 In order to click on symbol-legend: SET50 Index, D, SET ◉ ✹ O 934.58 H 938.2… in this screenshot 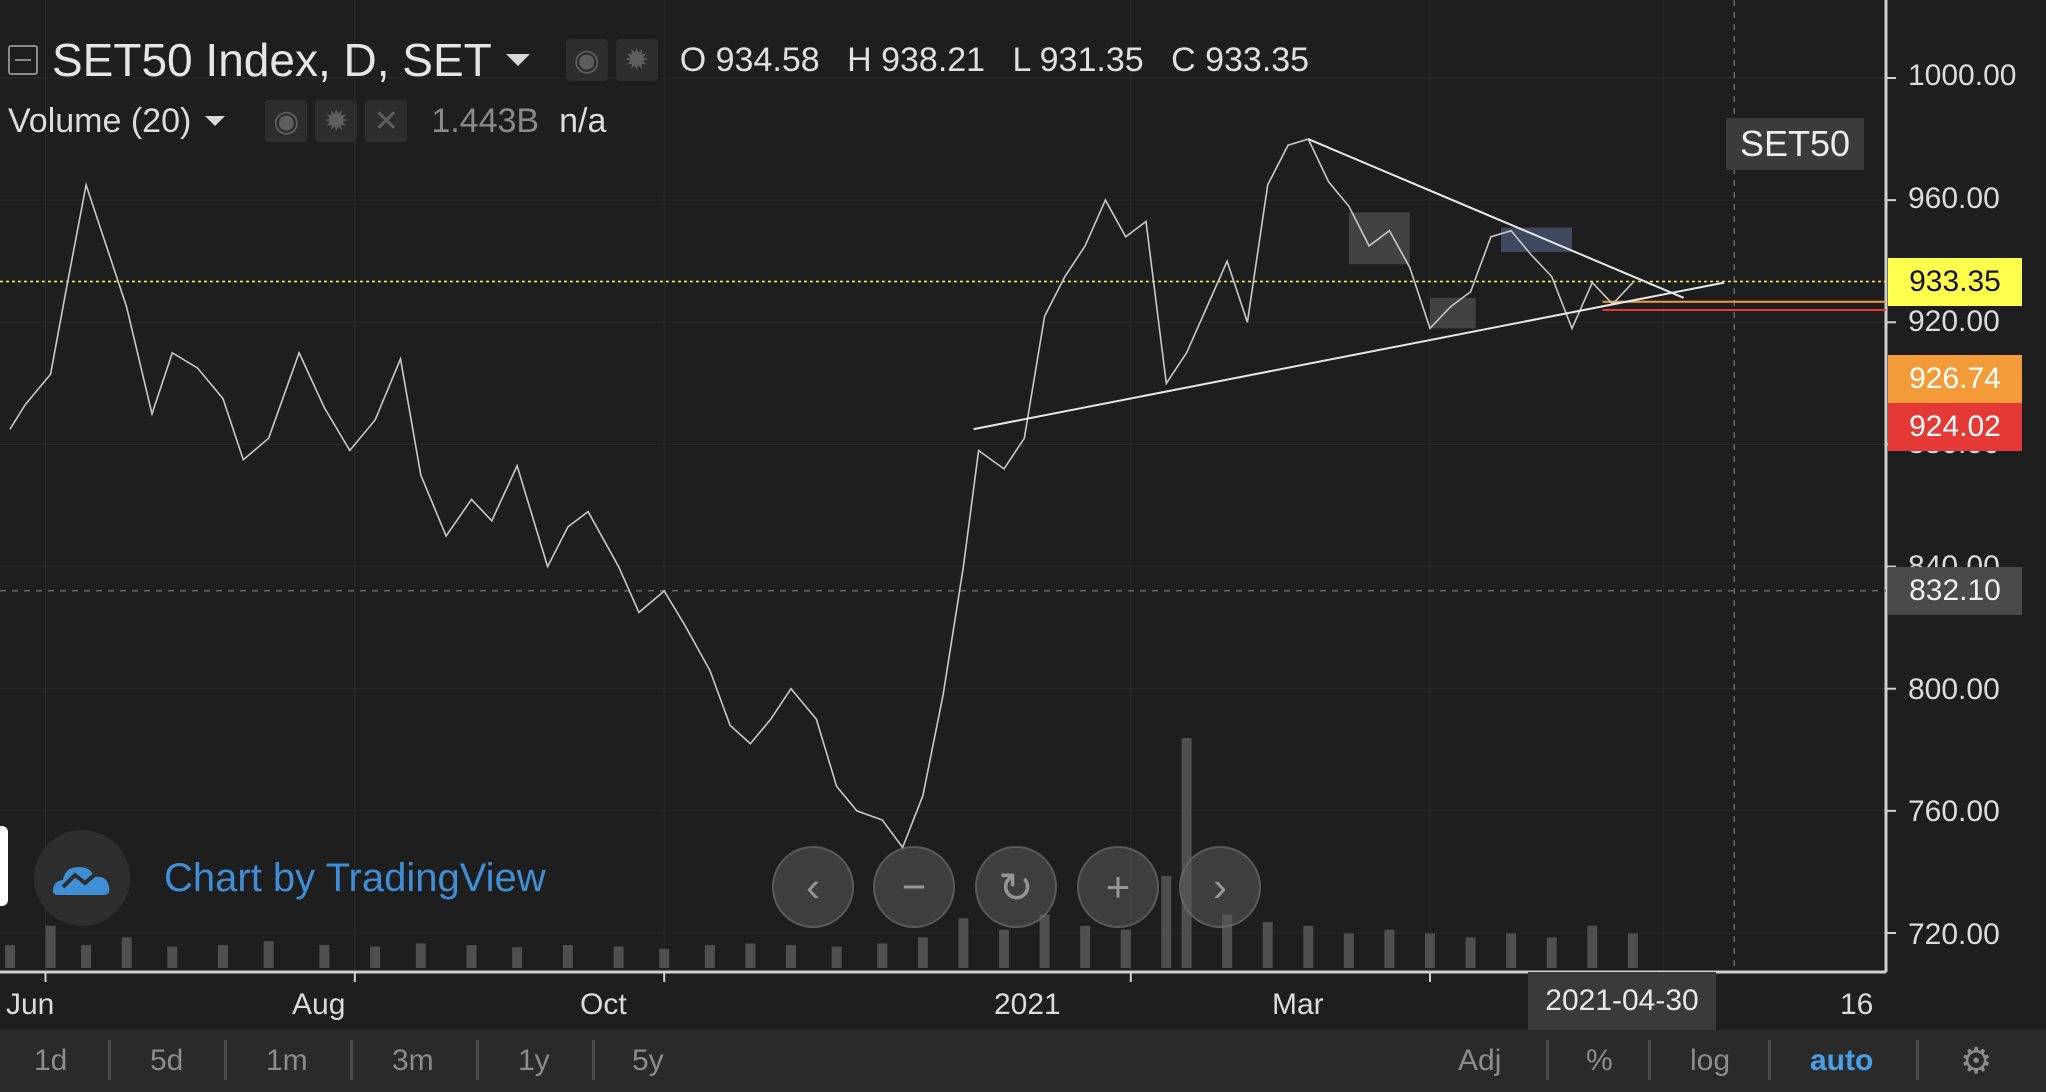, I will do `click(667, 60)`.